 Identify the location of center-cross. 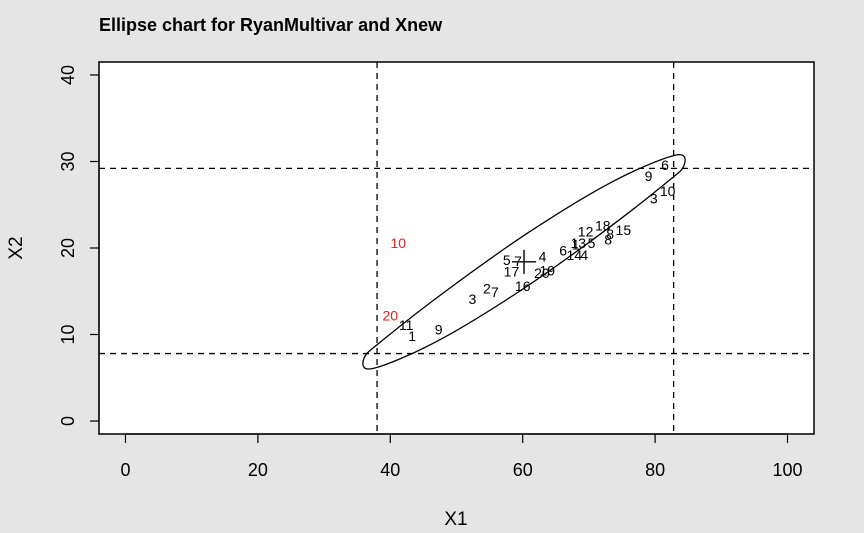
(524, 261).